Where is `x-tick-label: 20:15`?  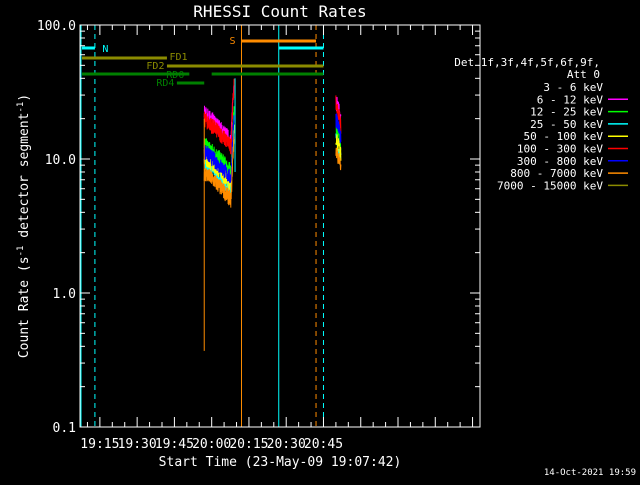 x-tick-label: 20:15 is located at coordinates (248, 444).